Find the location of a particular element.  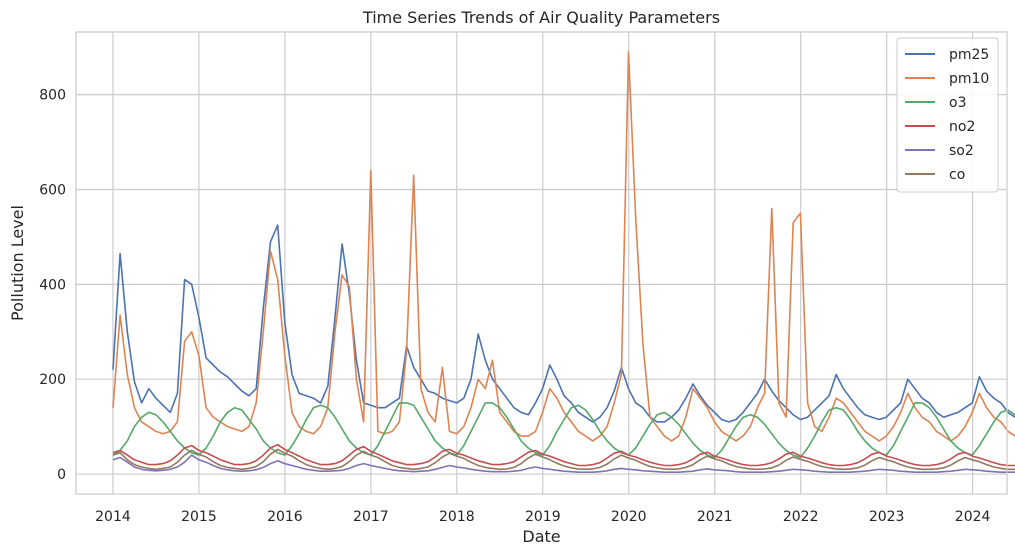

legend-label-no2: no2 is located at coordinates (962, 127).